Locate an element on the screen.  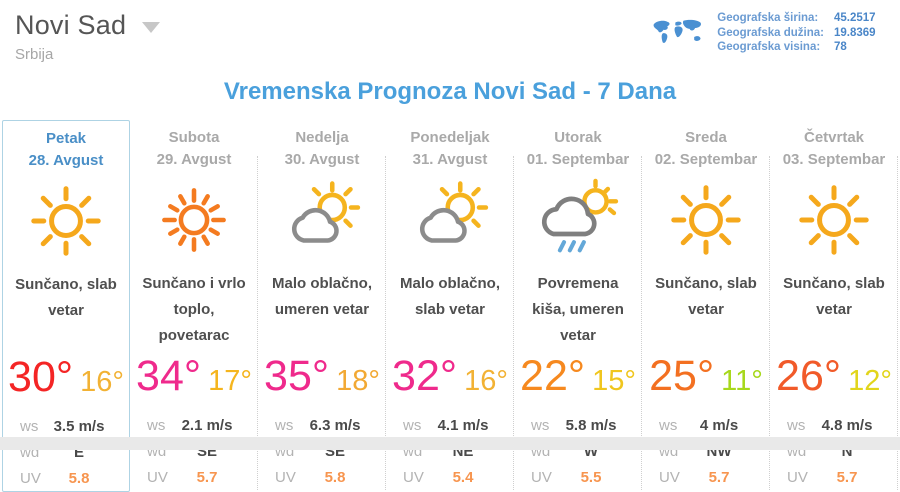
temperature-row: 25° 11° is located at coordinates (706, 380).